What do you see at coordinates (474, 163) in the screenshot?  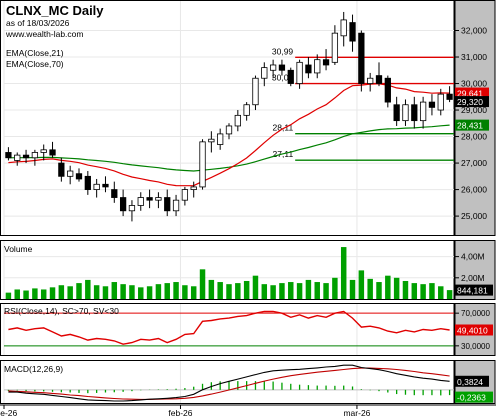 I see `price-tick-label: 27,000` at bounding box center [474, 163].